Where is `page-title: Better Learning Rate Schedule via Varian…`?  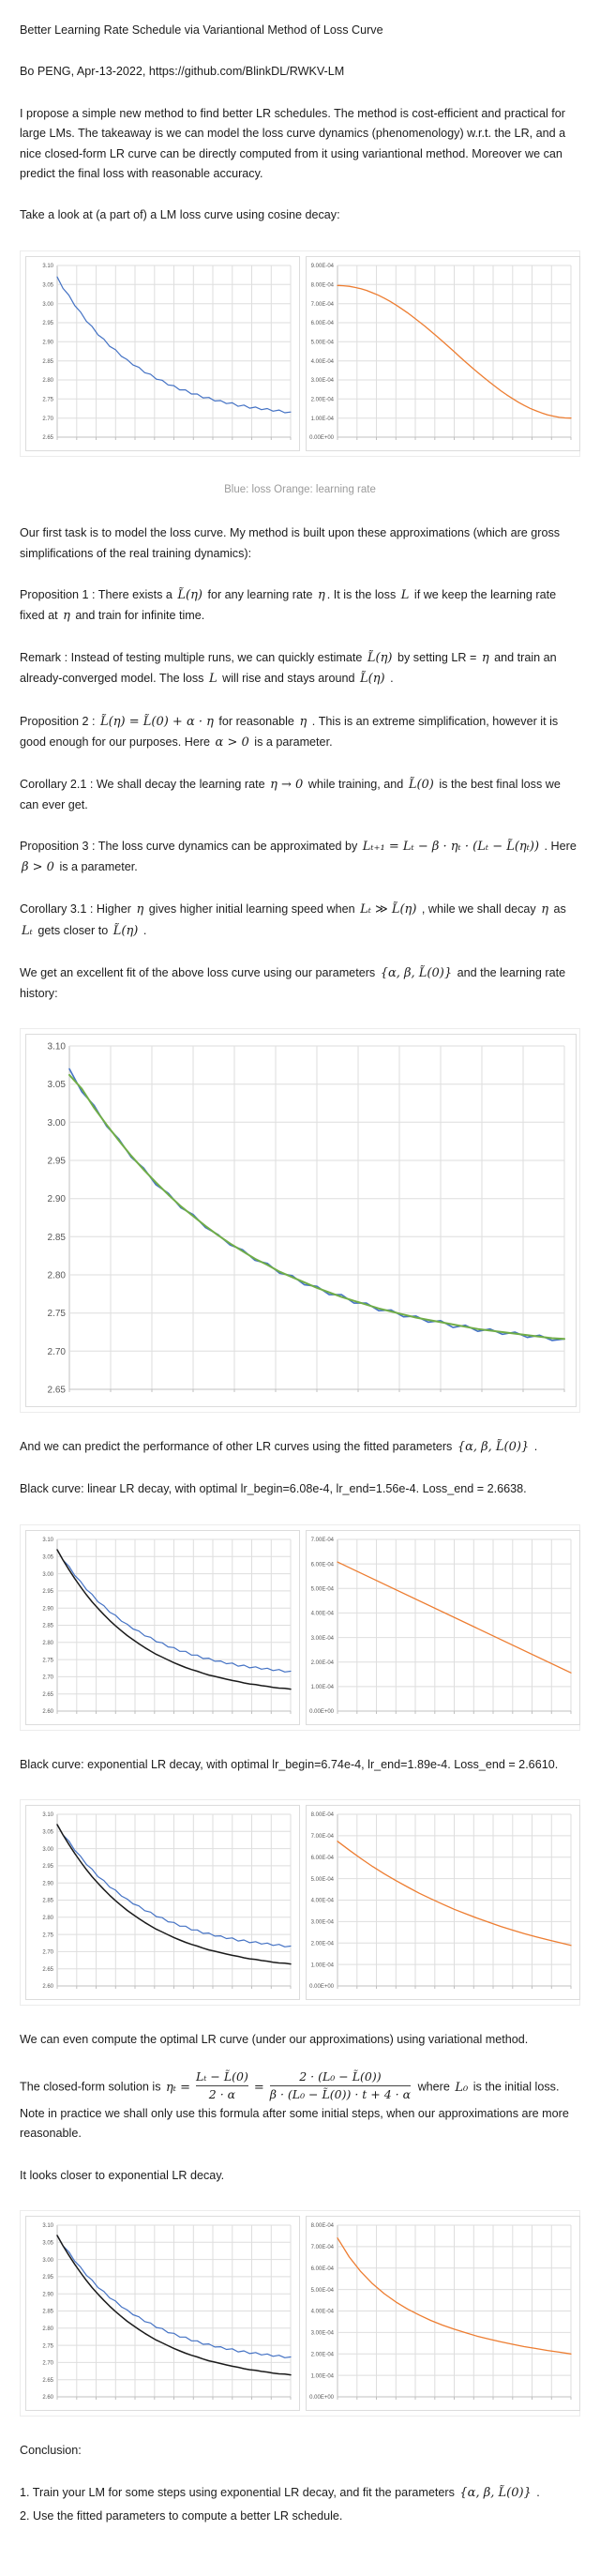
page-title: Better Learning Rate Schedule via Varian… is located at coordinates (201, 30).